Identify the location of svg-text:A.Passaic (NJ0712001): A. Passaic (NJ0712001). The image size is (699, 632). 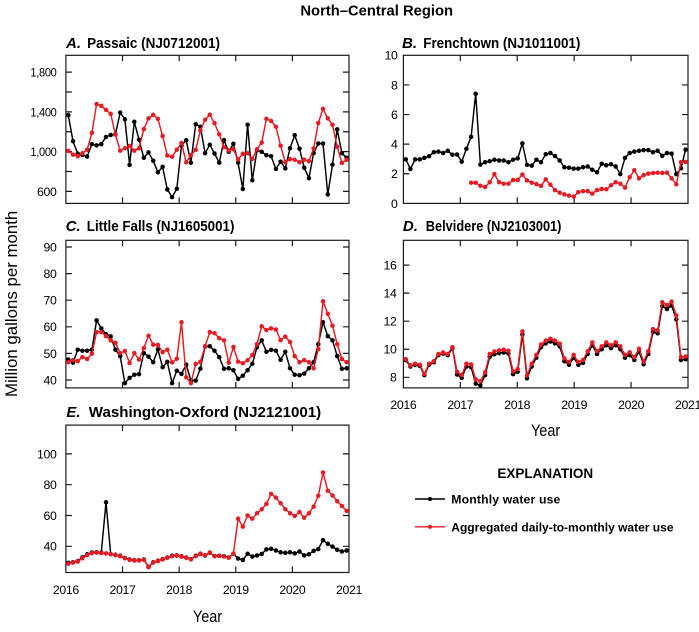
(142, 43).